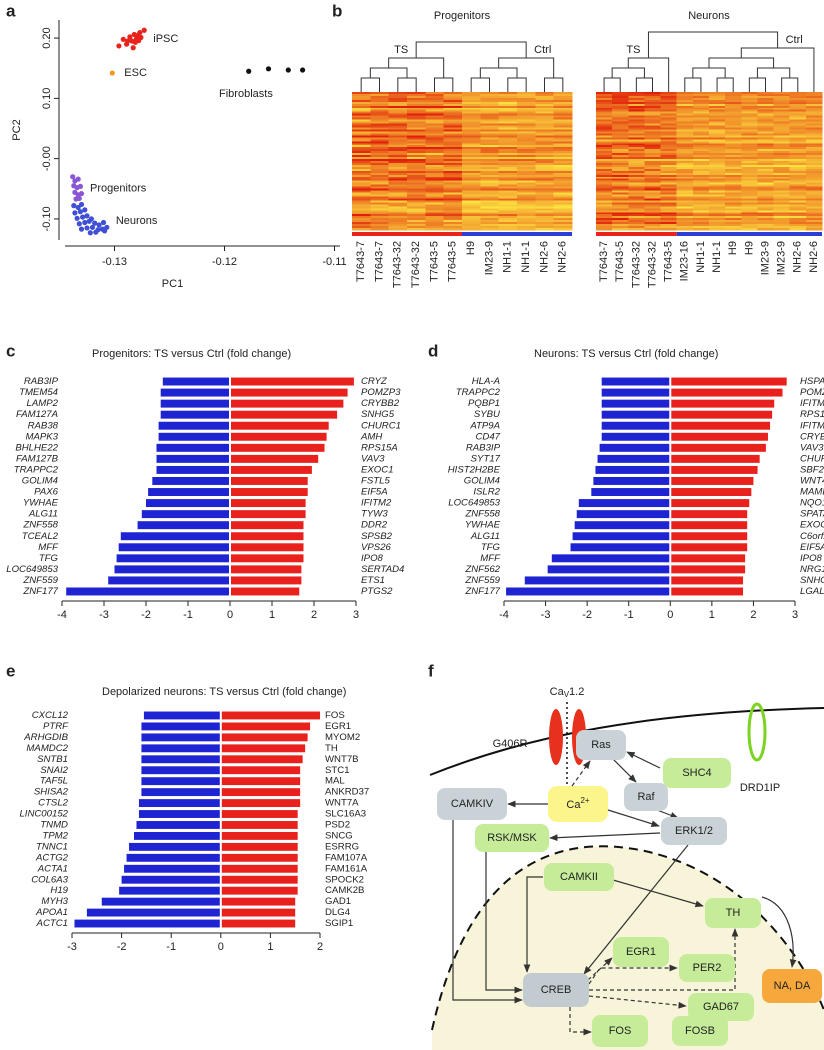 This screenshot has width=824, height=1050. What do you see at coordinates (486, 381) in the screenshot?
I see `gene-label: HLA-A` at bounding box center [486, 381].